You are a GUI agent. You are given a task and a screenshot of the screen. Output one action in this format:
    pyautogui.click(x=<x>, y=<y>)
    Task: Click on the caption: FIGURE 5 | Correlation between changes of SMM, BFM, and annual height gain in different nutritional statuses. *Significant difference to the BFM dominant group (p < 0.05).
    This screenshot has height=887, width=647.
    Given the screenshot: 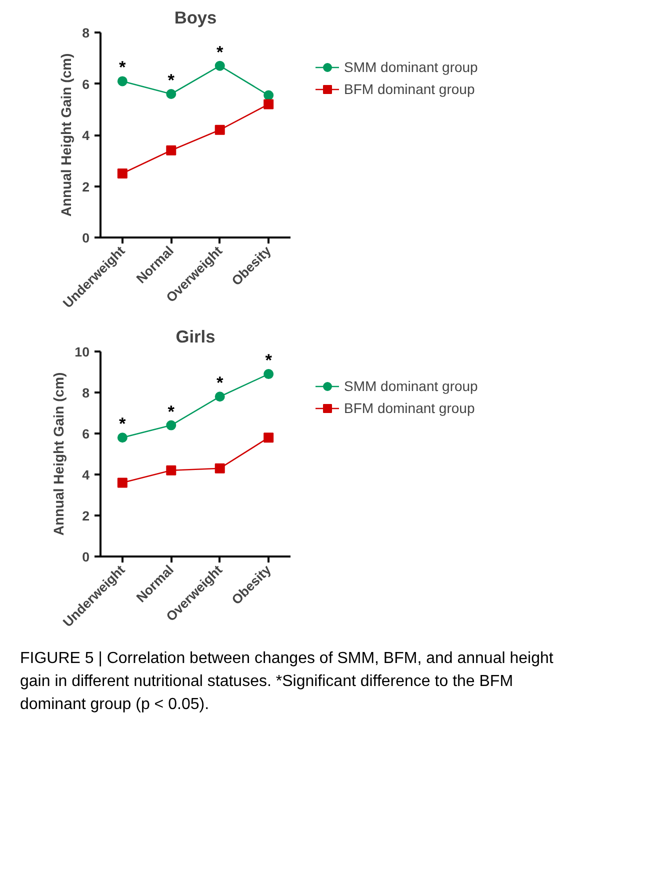 What is the action you would take?
    pyautogui.click(x=287, y=682)
    